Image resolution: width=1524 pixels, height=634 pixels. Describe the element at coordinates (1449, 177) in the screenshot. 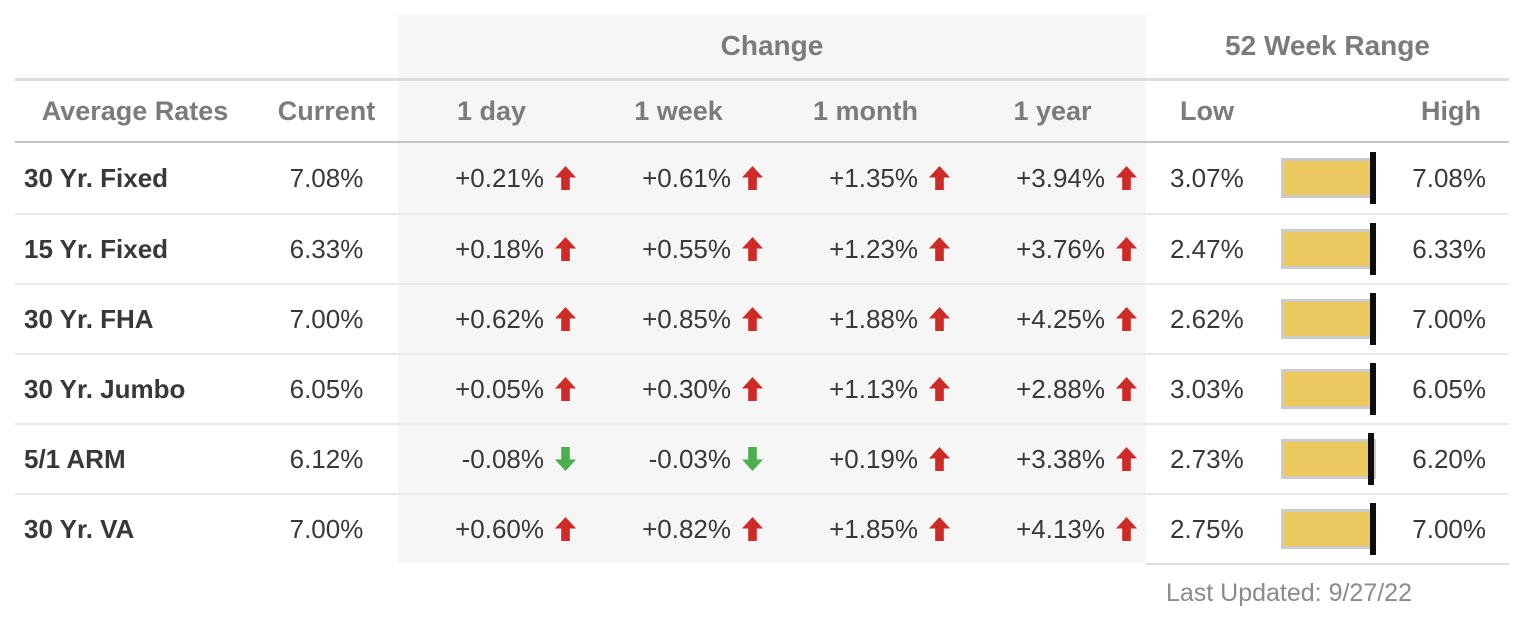

I see `52wk-high-value: 7.08%` at that location.